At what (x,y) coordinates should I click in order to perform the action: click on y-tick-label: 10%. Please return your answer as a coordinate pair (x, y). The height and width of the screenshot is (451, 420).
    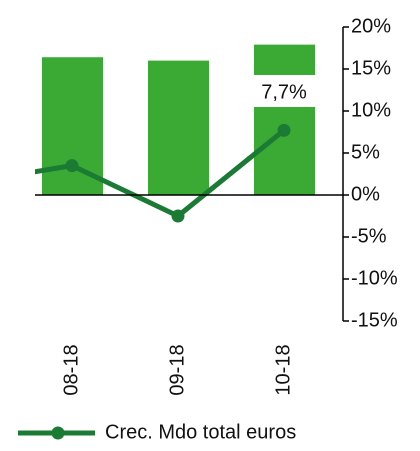
    Looking at the image, I should click on (371, 110).